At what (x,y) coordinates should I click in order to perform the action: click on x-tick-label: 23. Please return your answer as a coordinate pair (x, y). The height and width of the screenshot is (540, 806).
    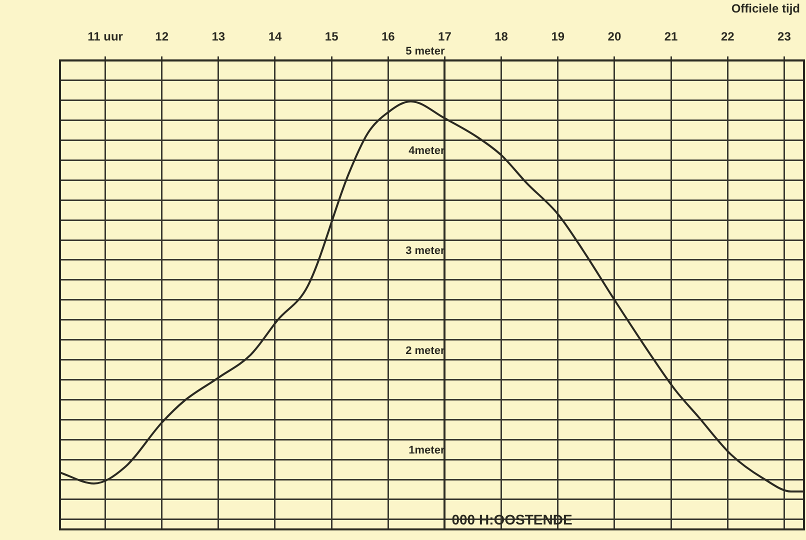
    Looking at the image, I should click on (785, 37).